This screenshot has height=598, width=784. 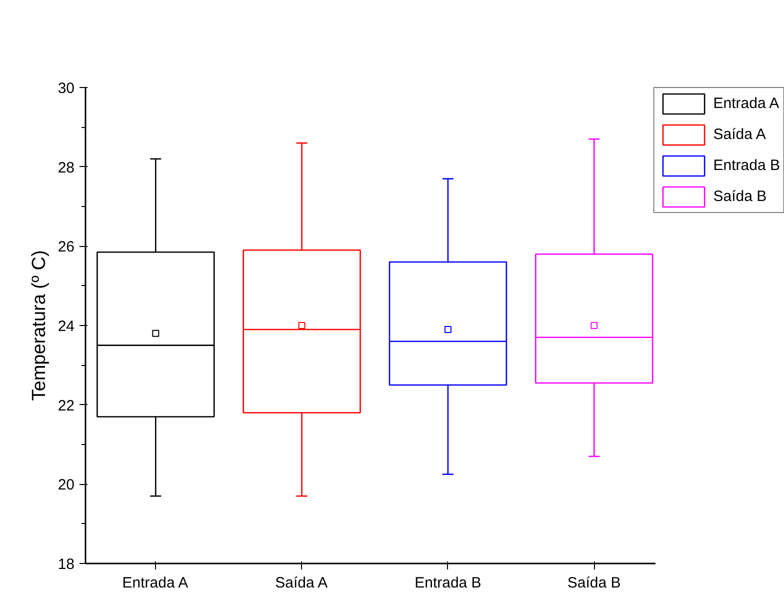 I want to click on x-tick-label: Saída B, so click(x=594, y=583).